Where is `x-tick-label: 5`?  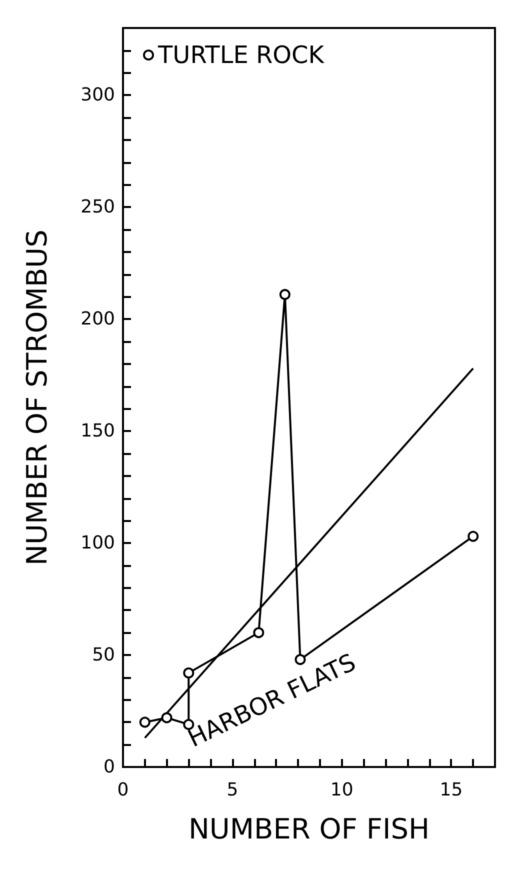 x-tick-label: 5 is located at coordinates (232, 790).